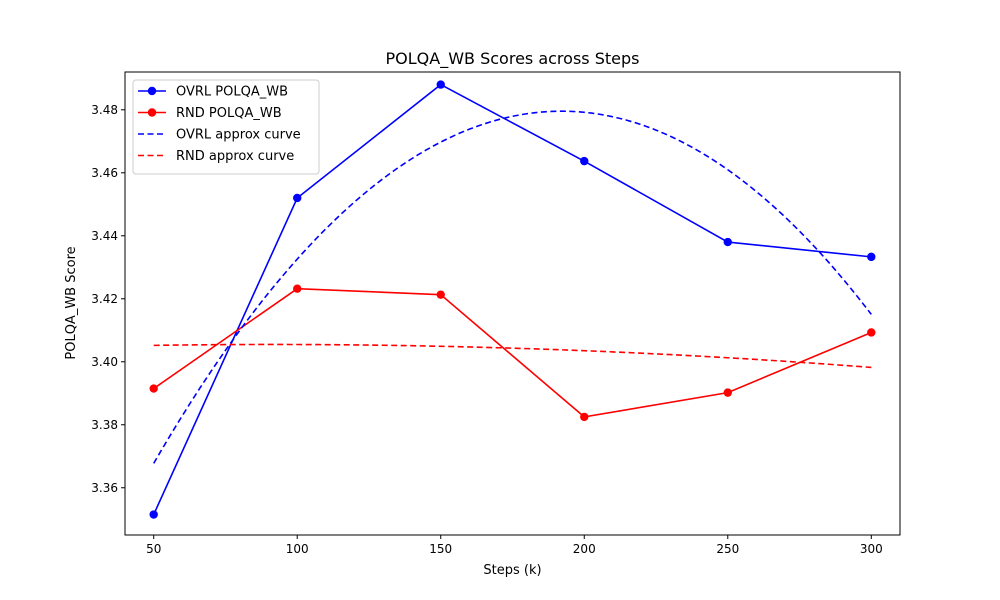 The height and width of the screenshot is (600, 1000). What do you see at coordinates (104, 299) in the screenshot?
I see `y-tick-label-3.42: 3.42` at bounding box center [104, 299].